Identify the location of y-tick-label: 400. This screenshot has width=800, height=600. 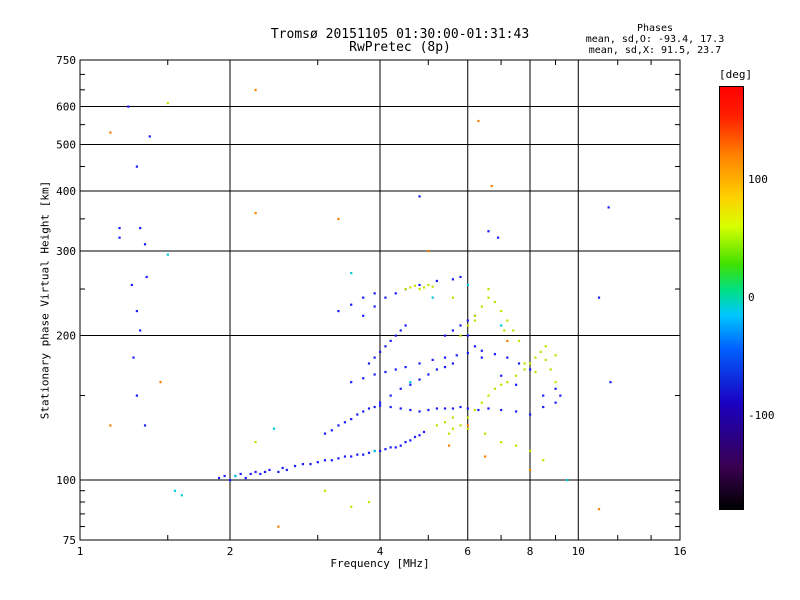
(66, 191).